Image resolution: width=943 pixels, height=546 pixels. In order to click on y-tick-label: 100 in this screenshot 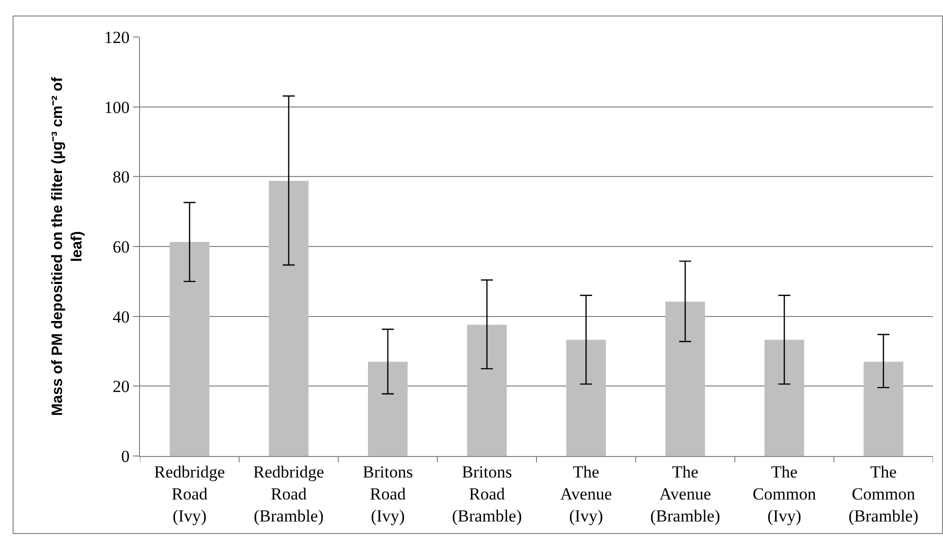, I will do `click(117, 107)`.